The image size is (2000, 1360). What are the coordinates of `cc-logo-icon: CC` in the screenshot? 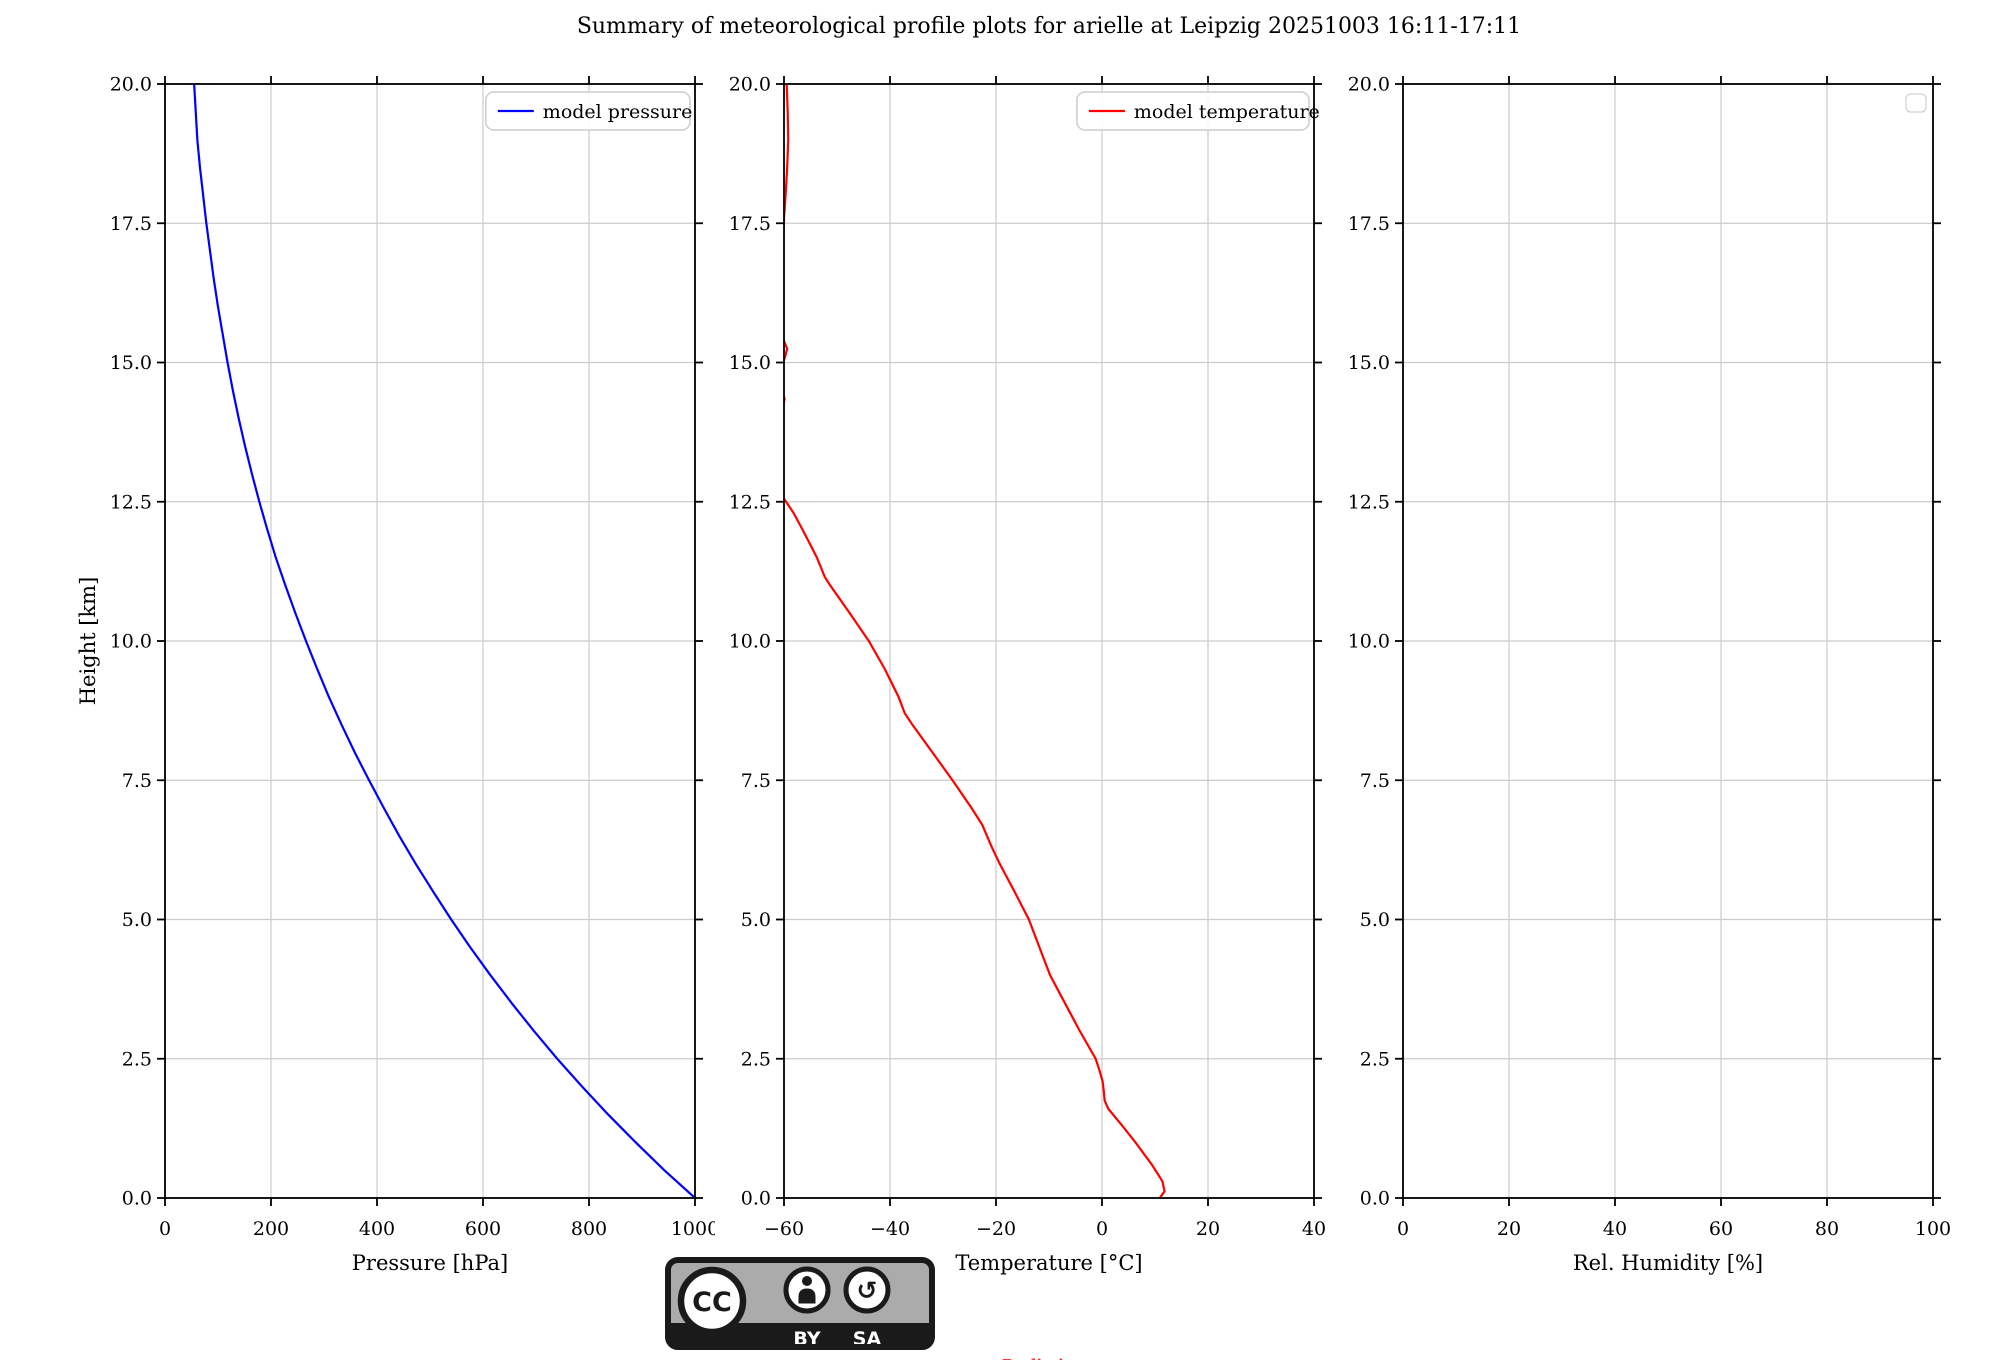 It's located at (712, 1302).